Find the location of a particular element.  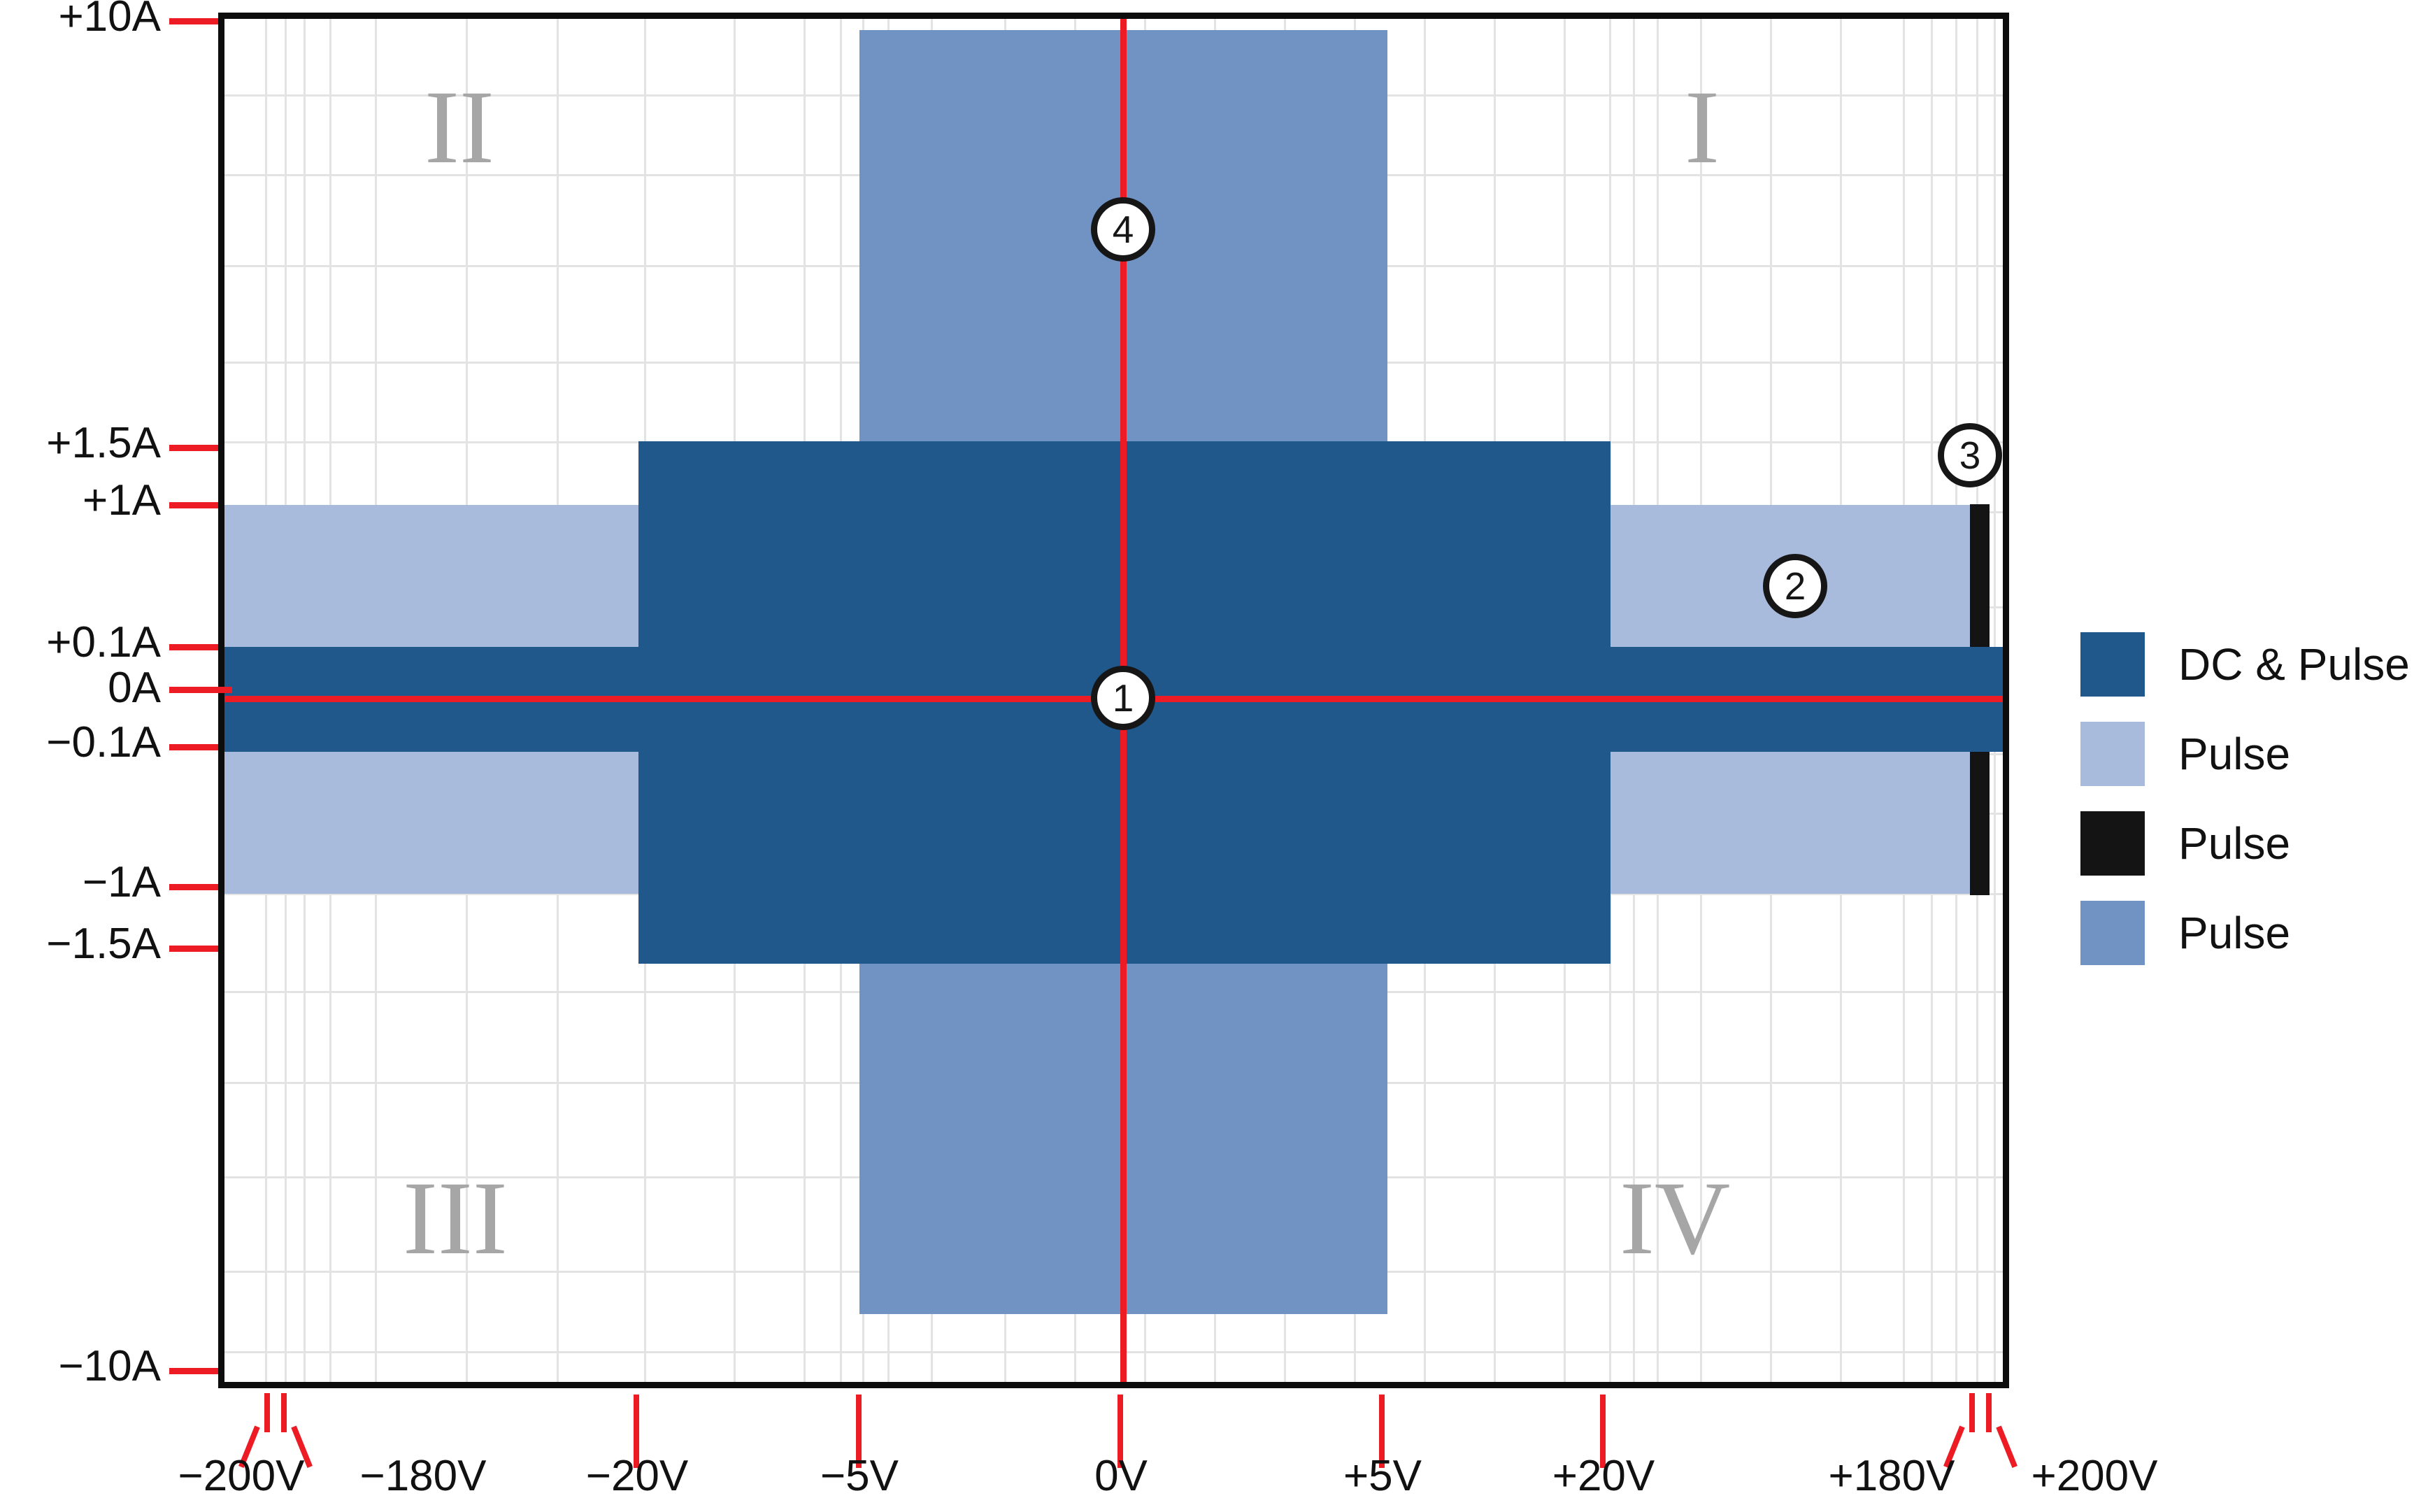

legend-swatch-pulse-mid is located at coordinates (2112, 933).